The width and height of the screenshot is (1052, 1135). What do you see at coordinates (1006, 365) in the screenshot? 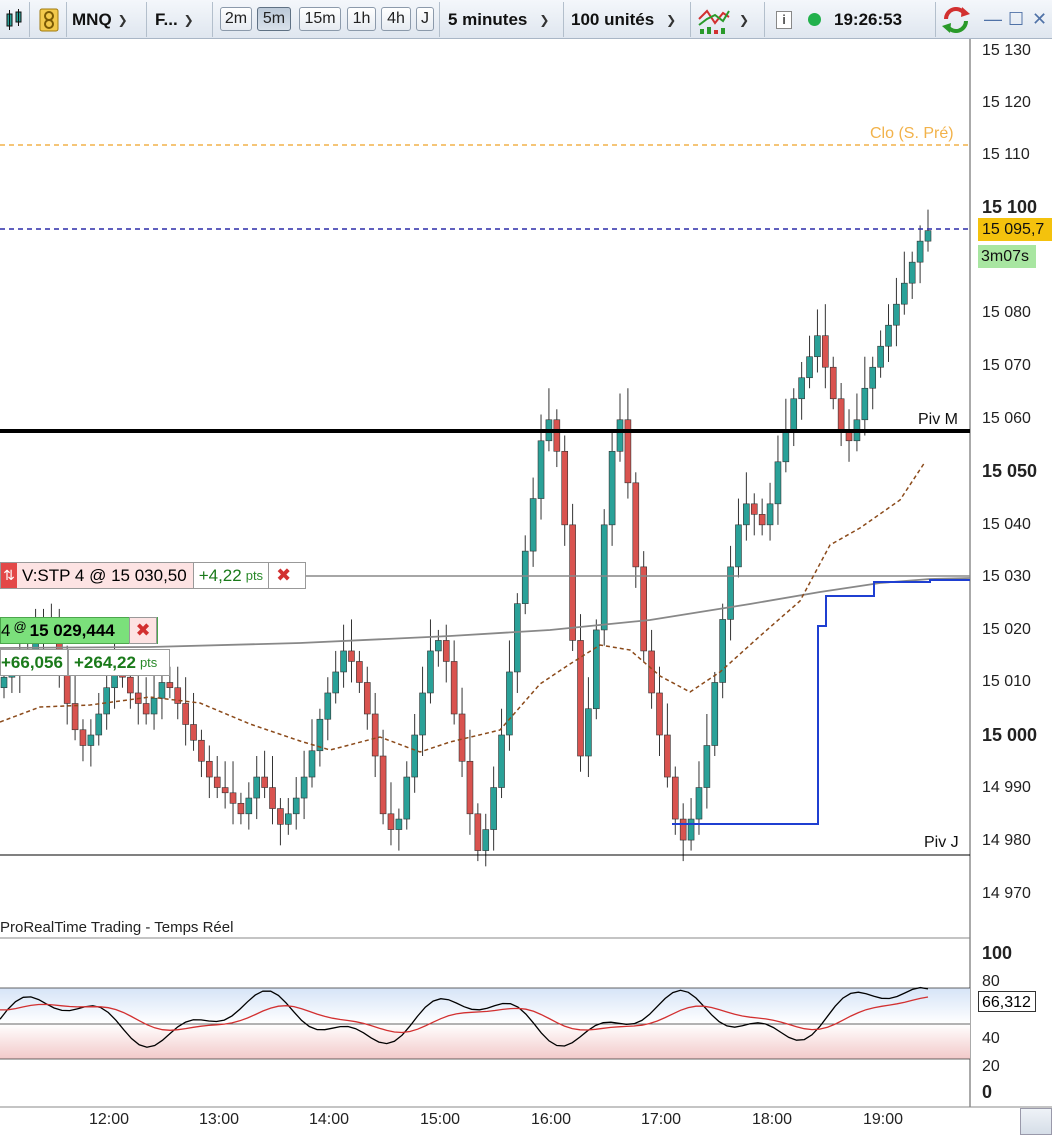
I see `price-tick: 15 070` at bounding box center [1006, 365].